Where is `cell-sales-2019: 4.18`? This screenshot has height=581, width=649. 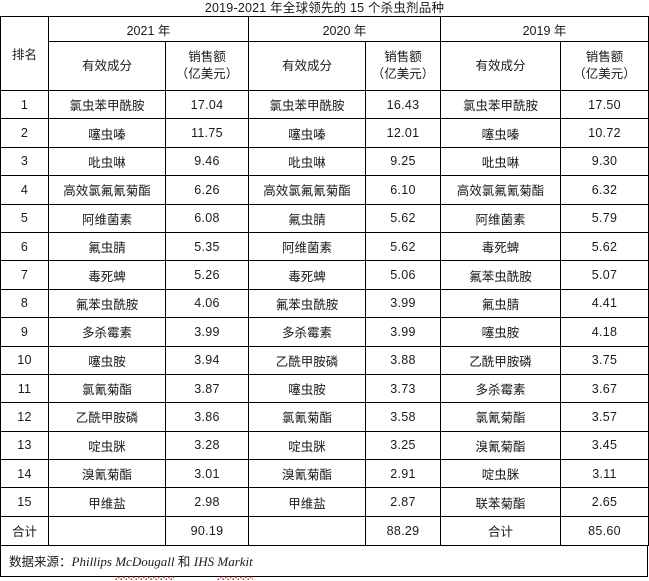
cell-sales-2019: 4.18 is located at coordinates (604, 332).